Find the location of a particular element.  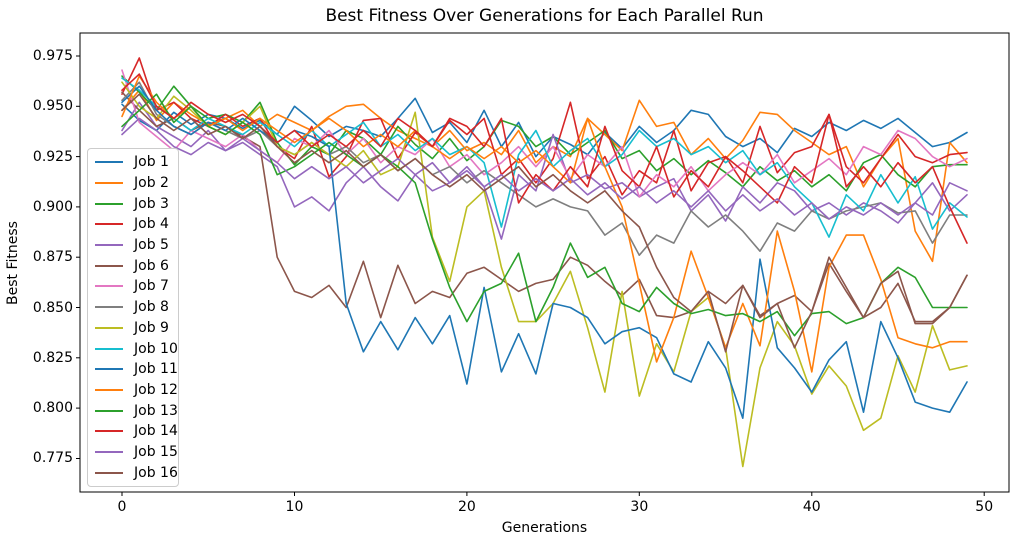

legend-item-label: Job 3 is located at coordinates (151, 203).